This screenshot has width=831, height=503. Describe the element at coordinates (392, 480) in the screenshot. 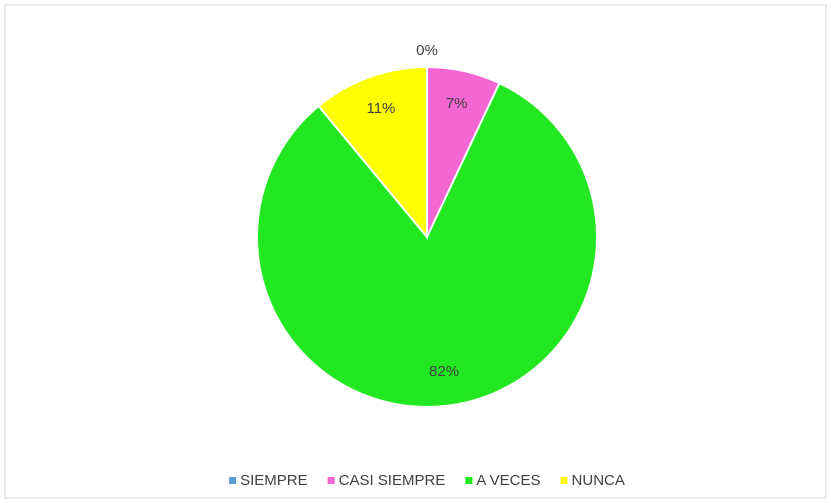

I see `legend-label: CASI SIEMPRE` at that location.